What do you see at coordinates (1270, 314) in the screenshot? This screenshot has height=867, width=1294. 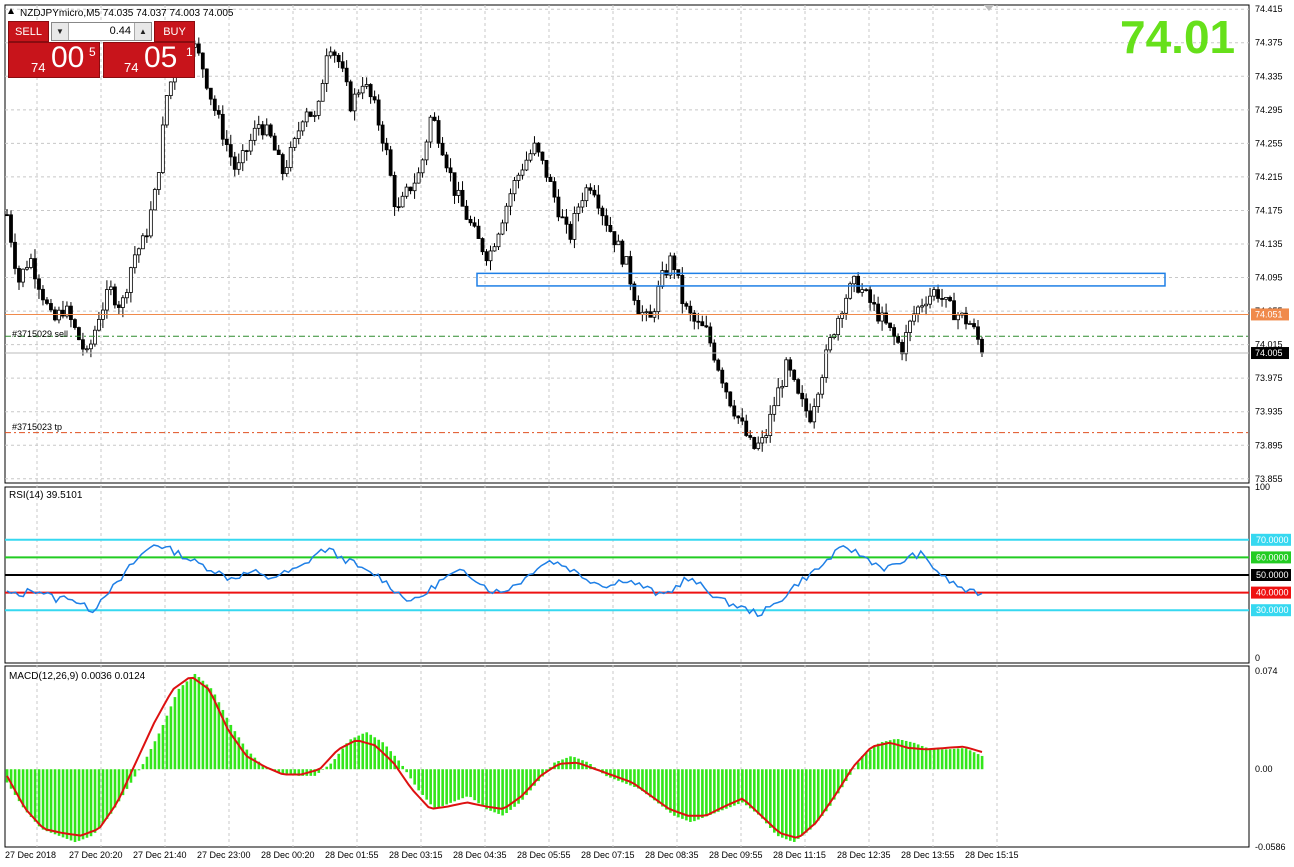 I see `ask-price-tag: 74.051` at bounding box center [1270, 314].